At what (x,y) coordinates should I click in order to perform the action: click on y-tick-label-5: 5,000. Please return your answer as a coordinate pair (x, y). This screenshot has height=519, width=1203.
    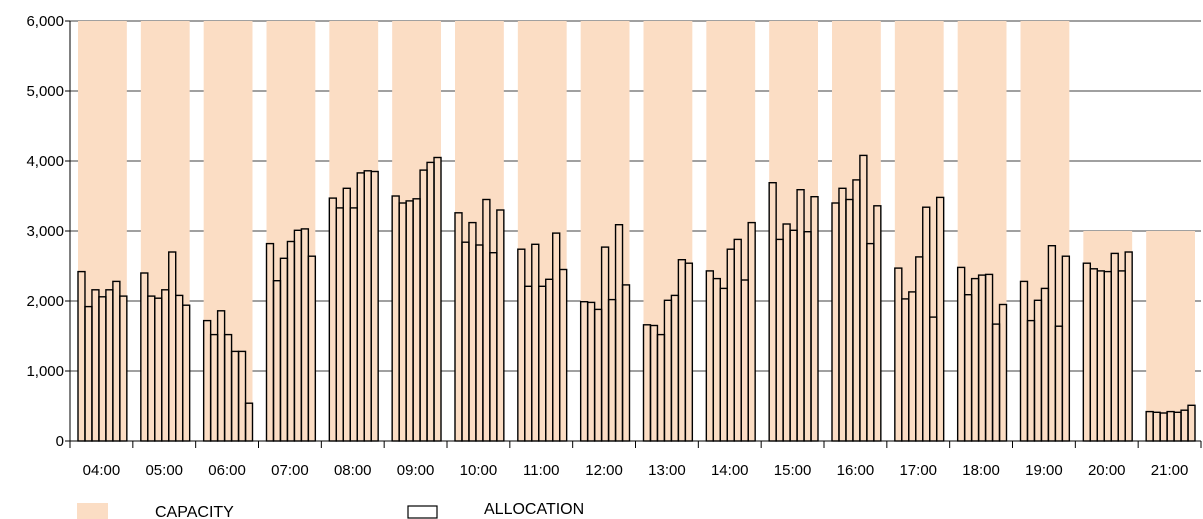
    Looking at the image, I should click on (45, 91).